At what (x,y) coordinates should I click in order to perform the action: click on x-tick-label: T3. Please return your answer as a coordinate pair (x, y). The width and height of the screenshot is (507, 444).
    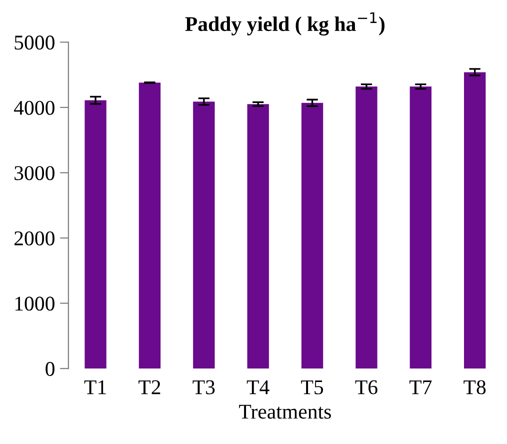
    Looking at the image, I should click on (203, 387).